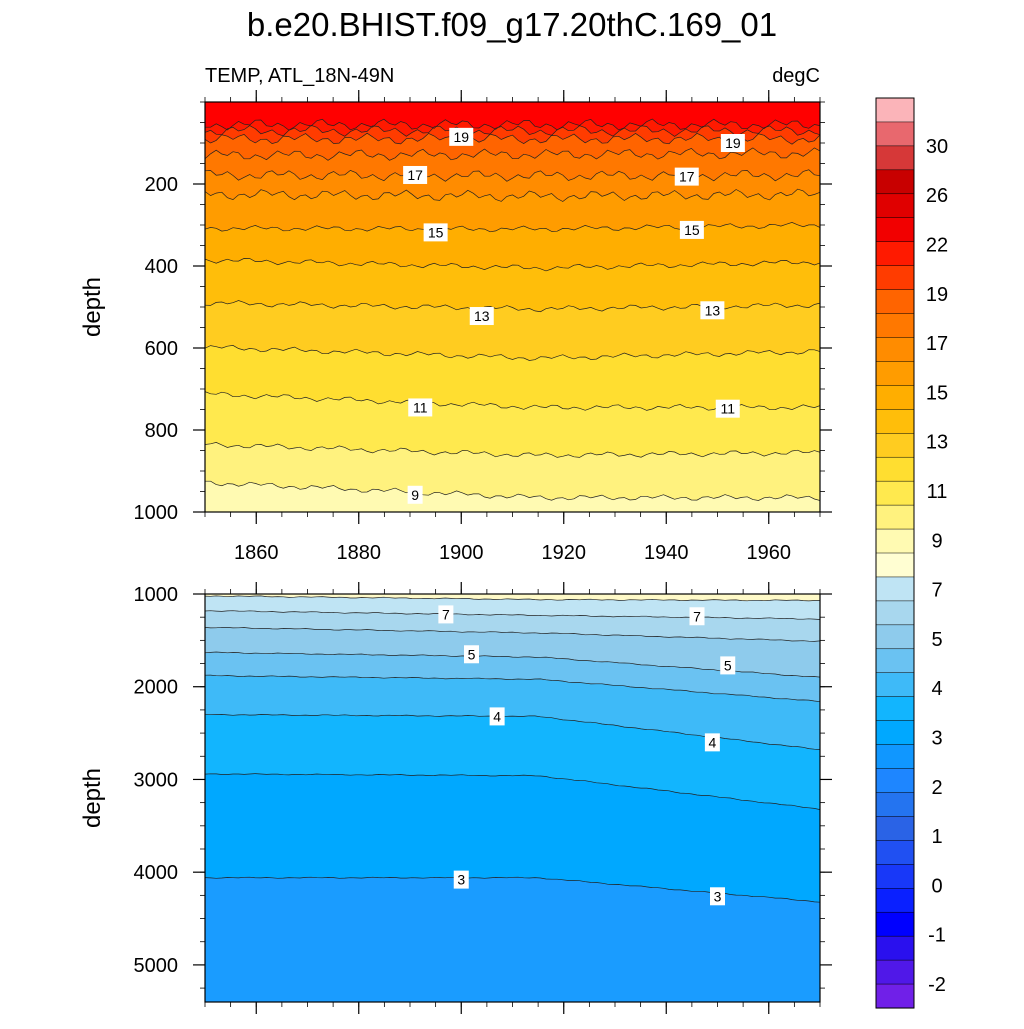 The image size is (1024, 1029). I want to click on colorbar-tick-label: -2, so click(937, 985).